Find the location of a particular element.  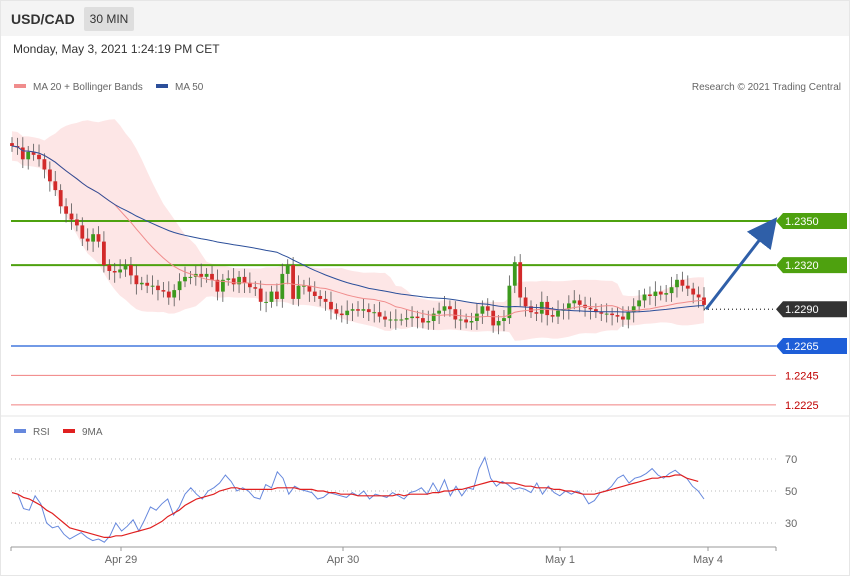

legend-rsi-swatch is located at coordinates (20, 431).